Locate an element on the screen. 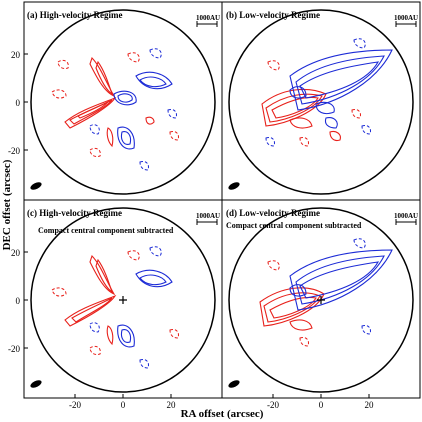 The width and height of the screenshot is (422, 422). panel-c-scale-bar: 1000AU is located at coordinates (208, 218).